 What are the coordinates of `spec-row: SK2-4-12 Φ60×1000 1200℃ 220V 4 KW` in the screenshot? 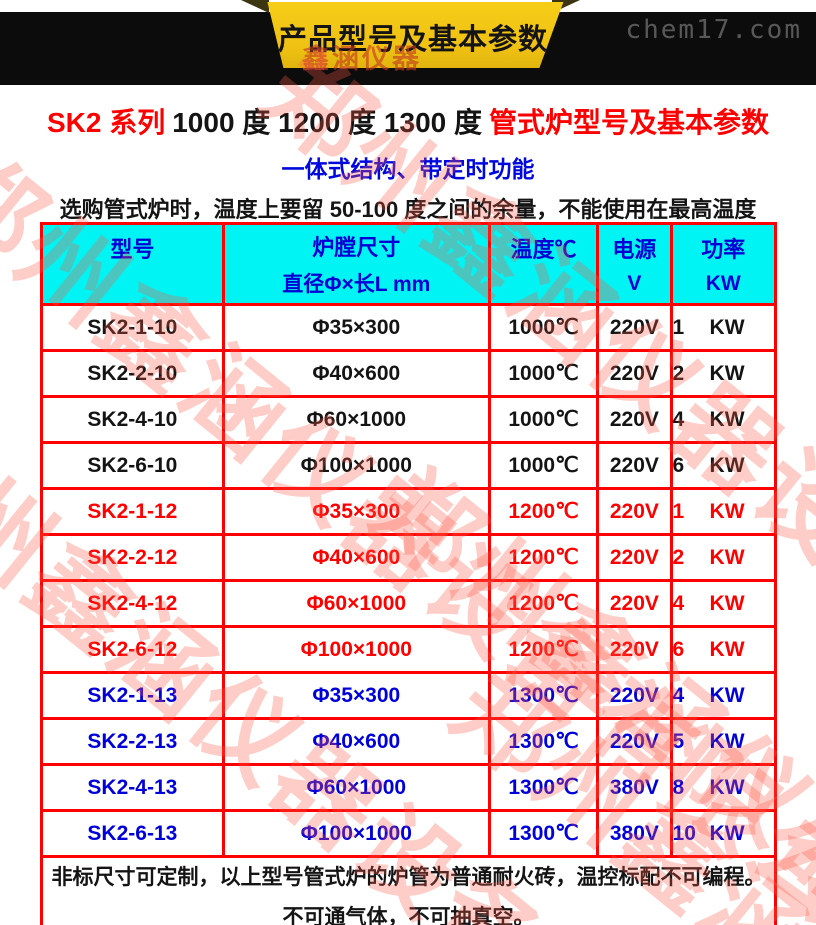 It's located at (409, 603).